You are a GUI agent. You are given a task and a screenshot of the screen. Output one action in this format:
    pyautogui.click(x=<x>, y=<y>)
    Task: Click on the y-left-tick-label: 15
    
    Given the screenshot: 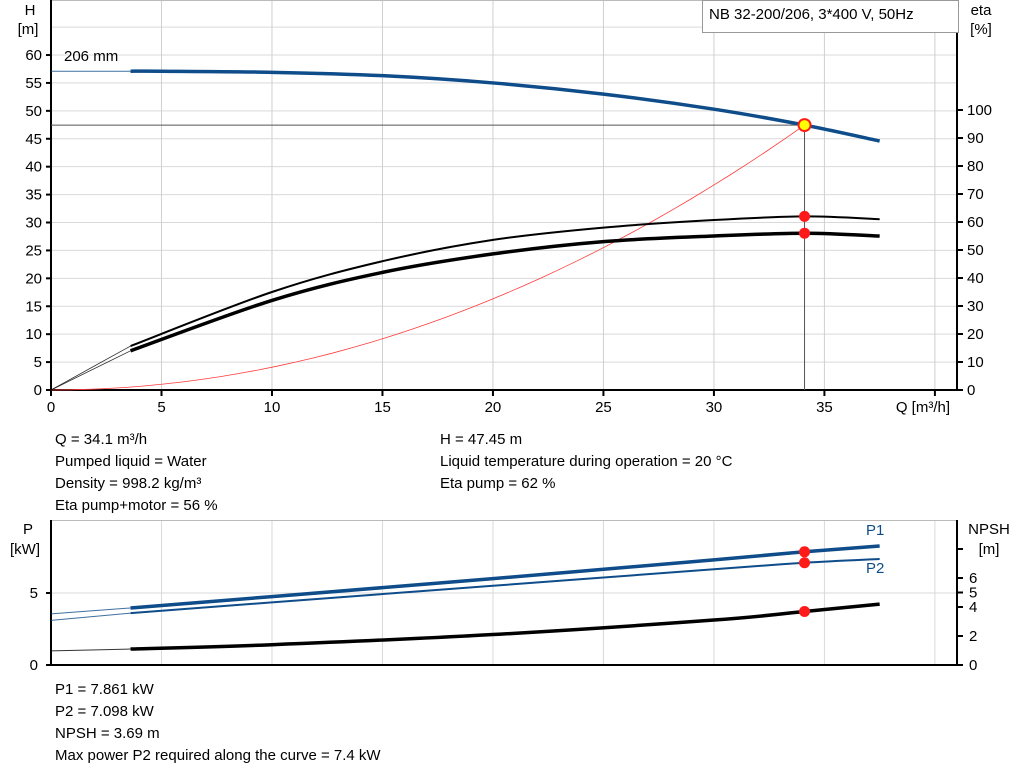 What is the action you would take?
    pyautogui.click(x=33, y=306)
    